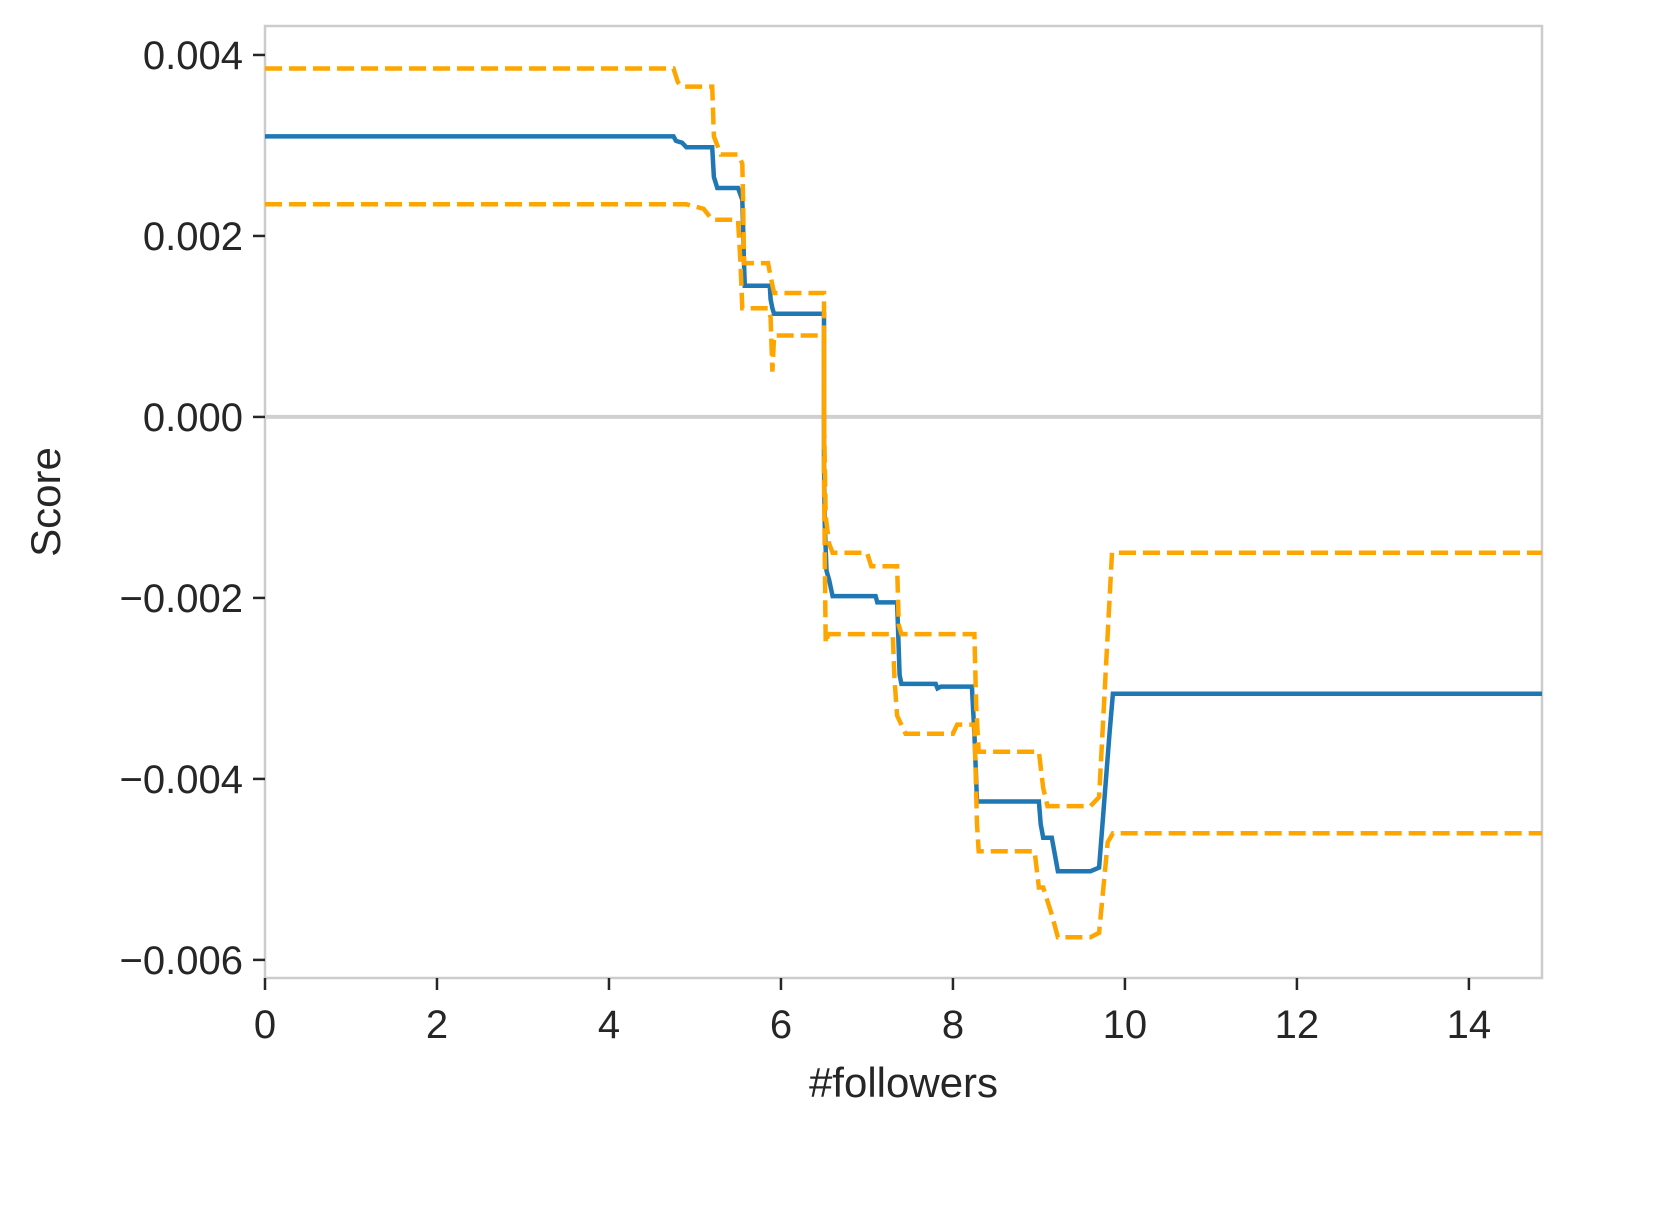 The width and height of the screenshot is (1659, 1205). Describe the element at coordinates (872, 1012) in the screenshot. I see `x-axis-ticks: 0 2 4 6 8 10 12 14` at that location.